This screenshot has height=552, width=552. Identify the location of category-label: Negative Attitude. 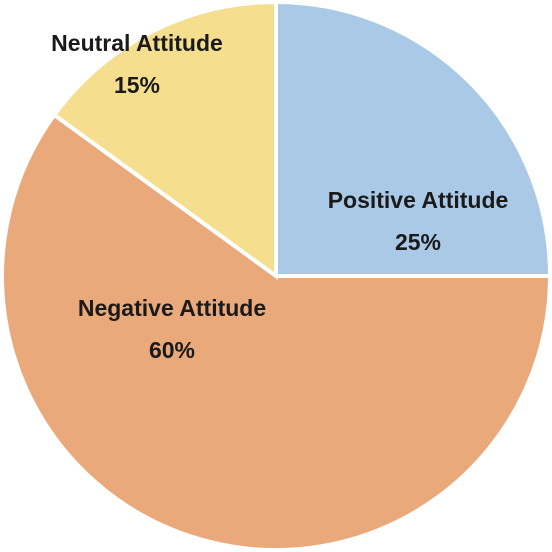
(172, 308).